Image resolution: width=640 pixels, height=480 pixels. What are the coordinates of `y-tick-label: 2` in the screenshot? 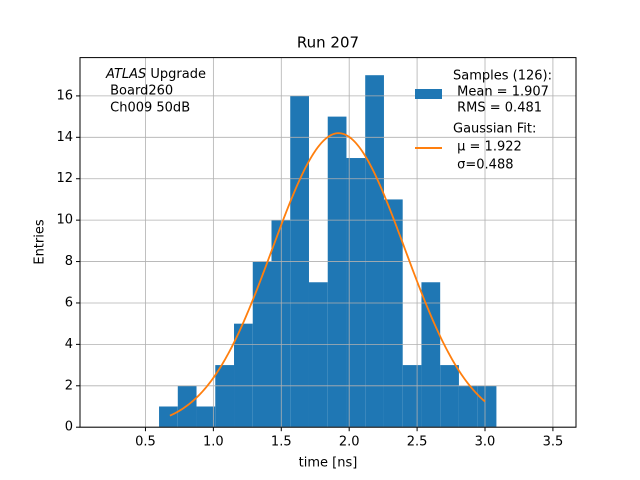 It's located at (69, 385).